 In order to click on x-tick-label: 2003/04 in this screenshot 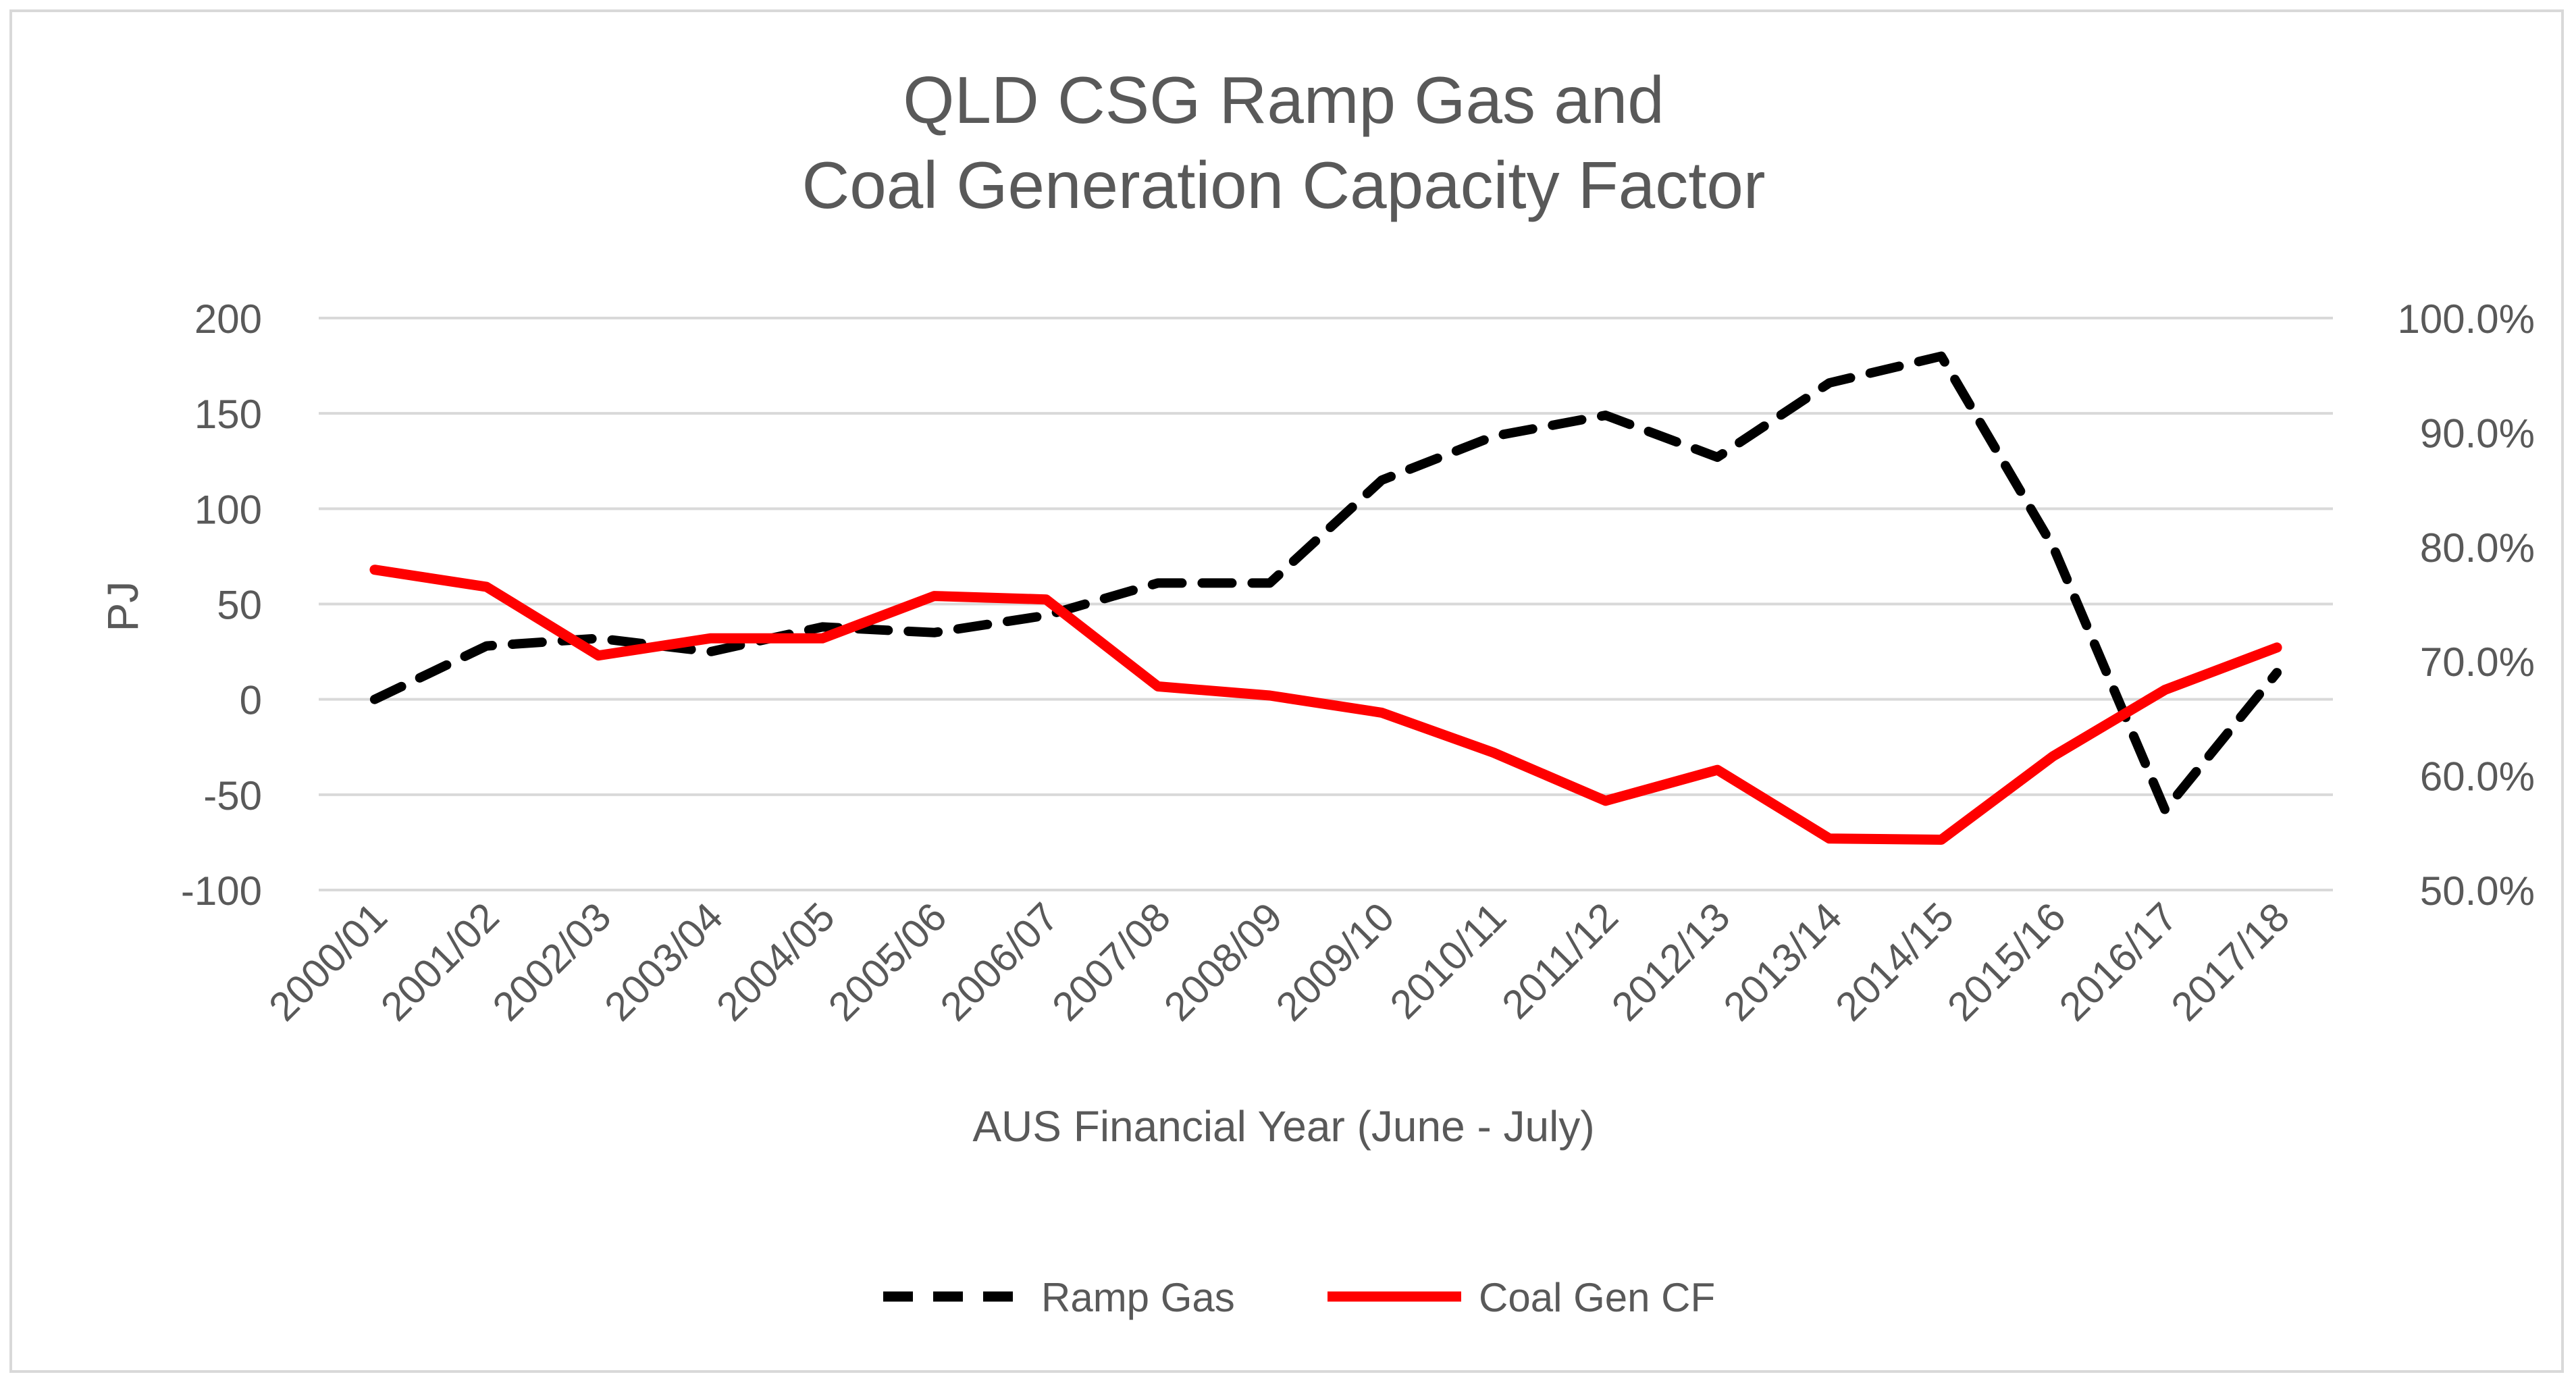, I will do `click(663, 962)`.